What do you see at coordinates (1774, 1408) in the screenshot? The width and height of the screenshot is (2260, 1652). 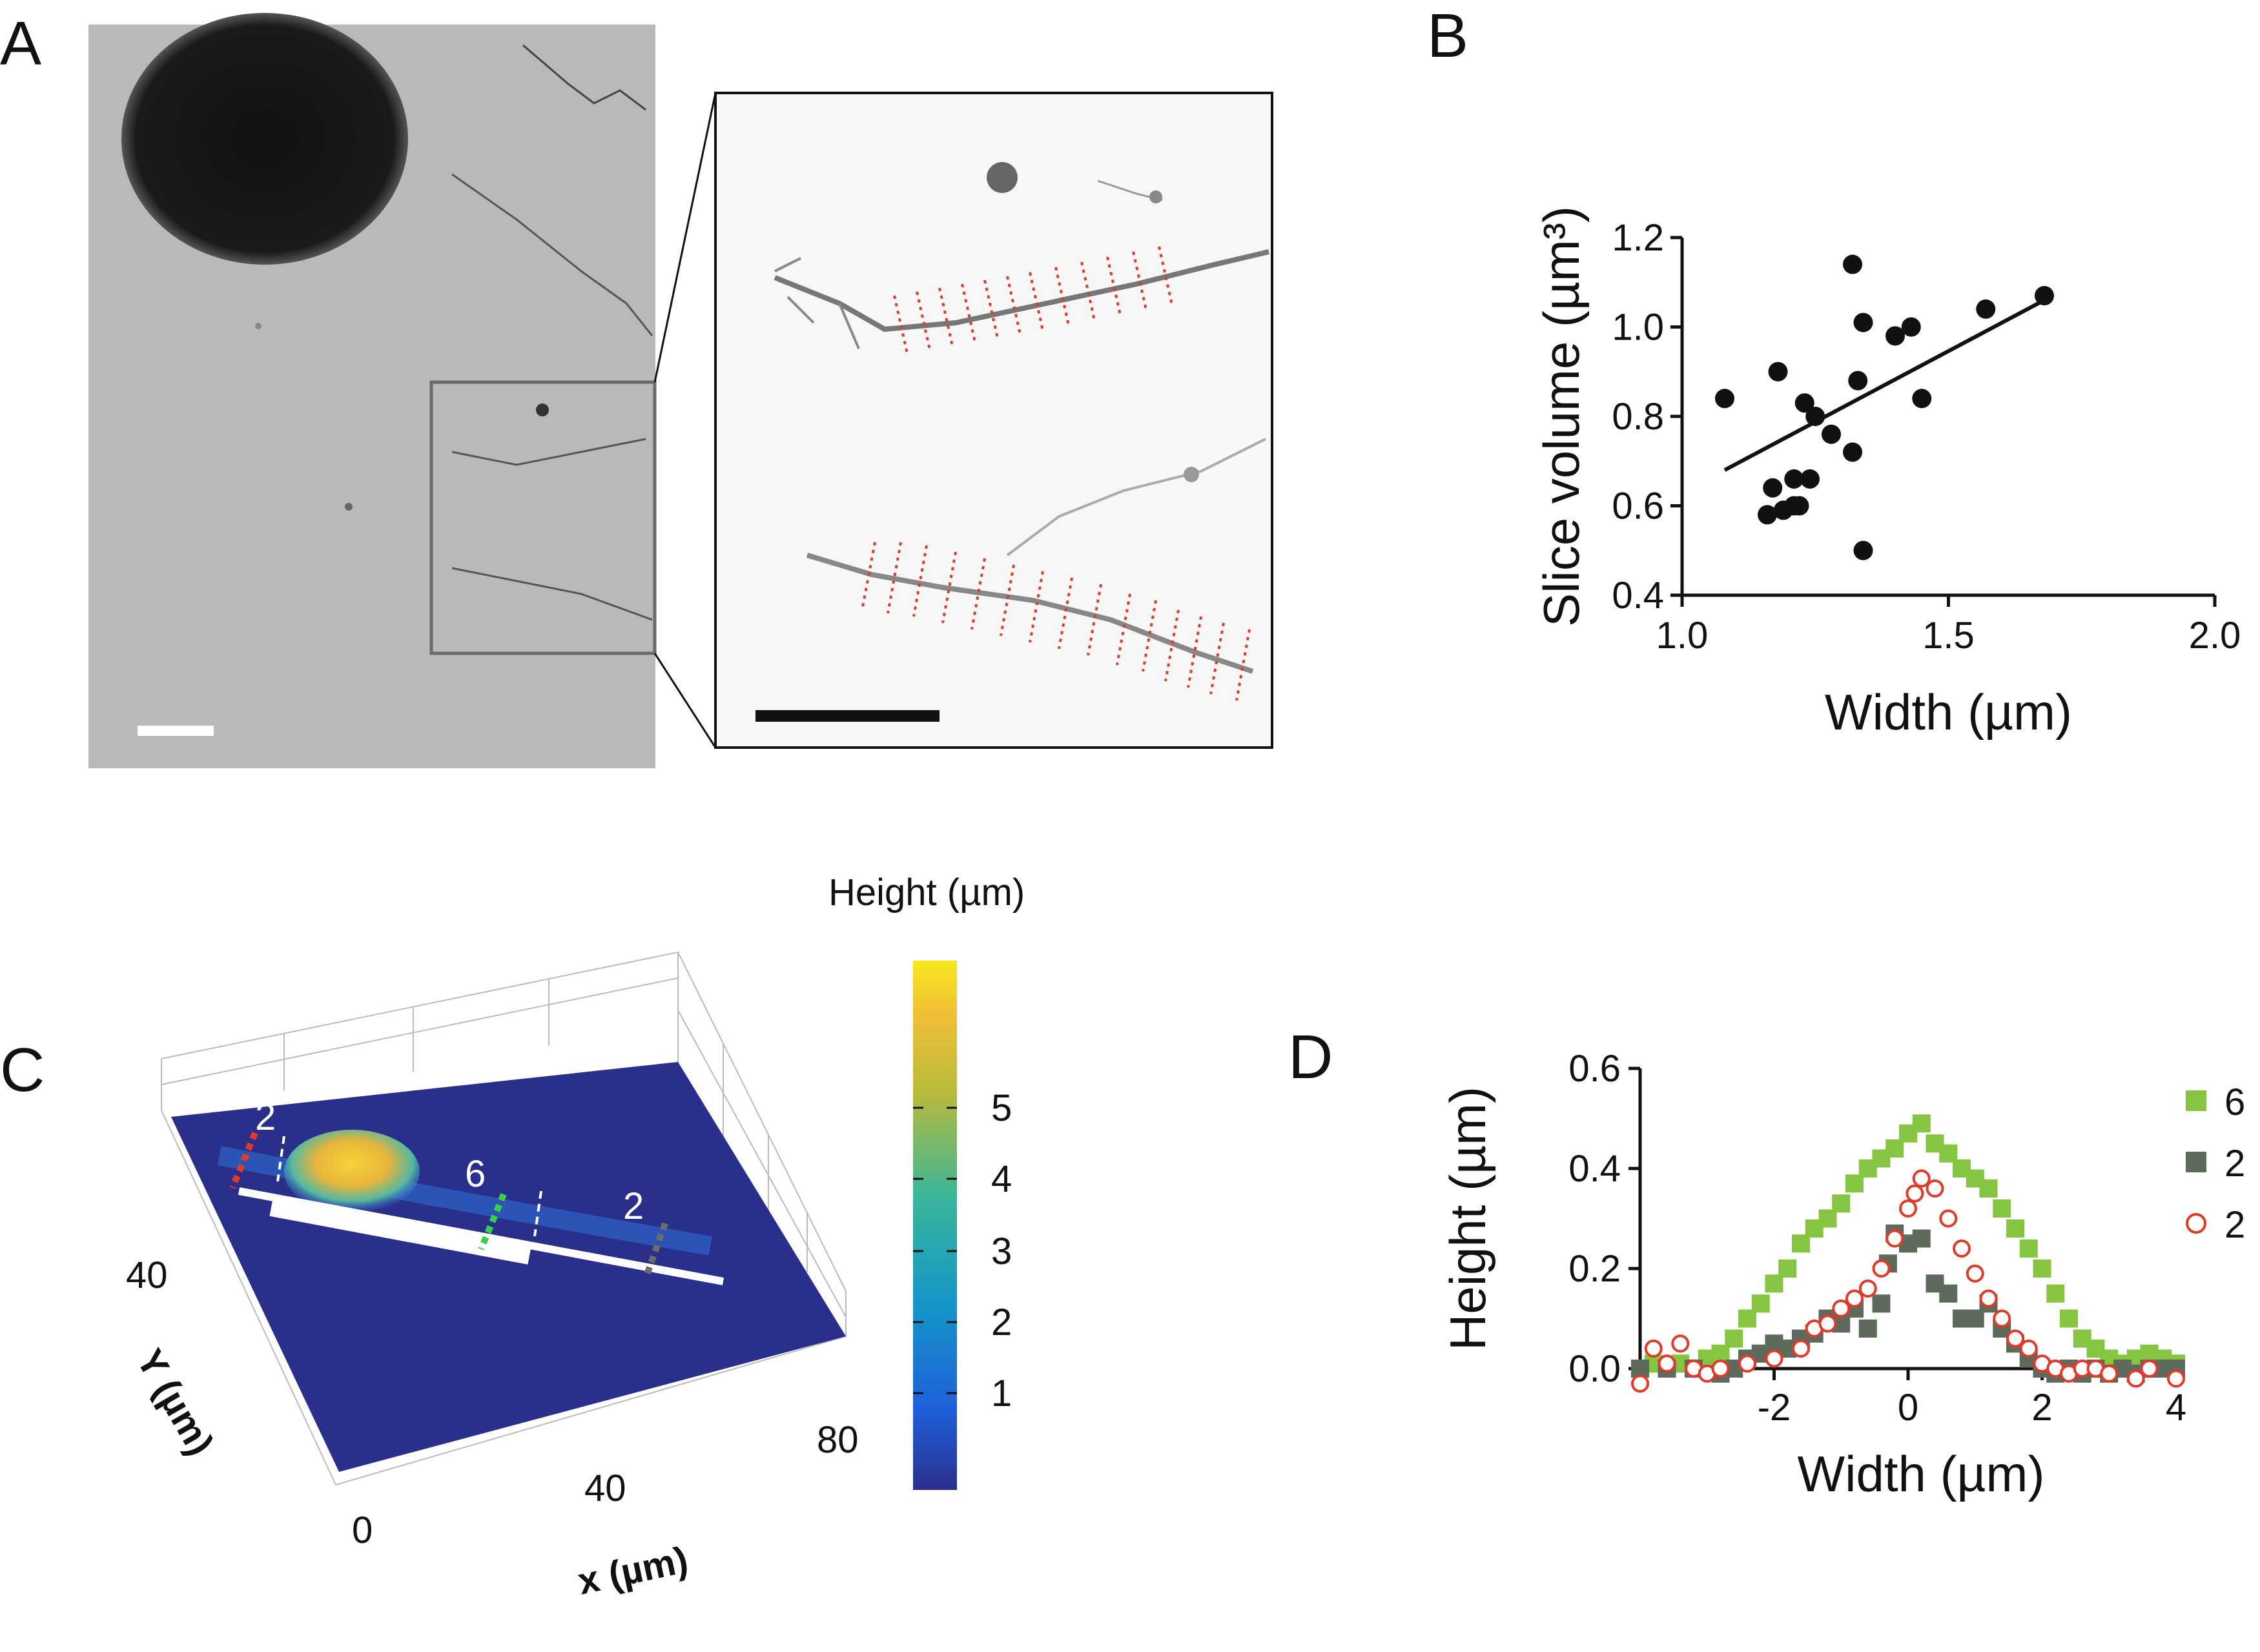 I see `x-tick-label-d: -2` at bounding box center [1774, 1408].